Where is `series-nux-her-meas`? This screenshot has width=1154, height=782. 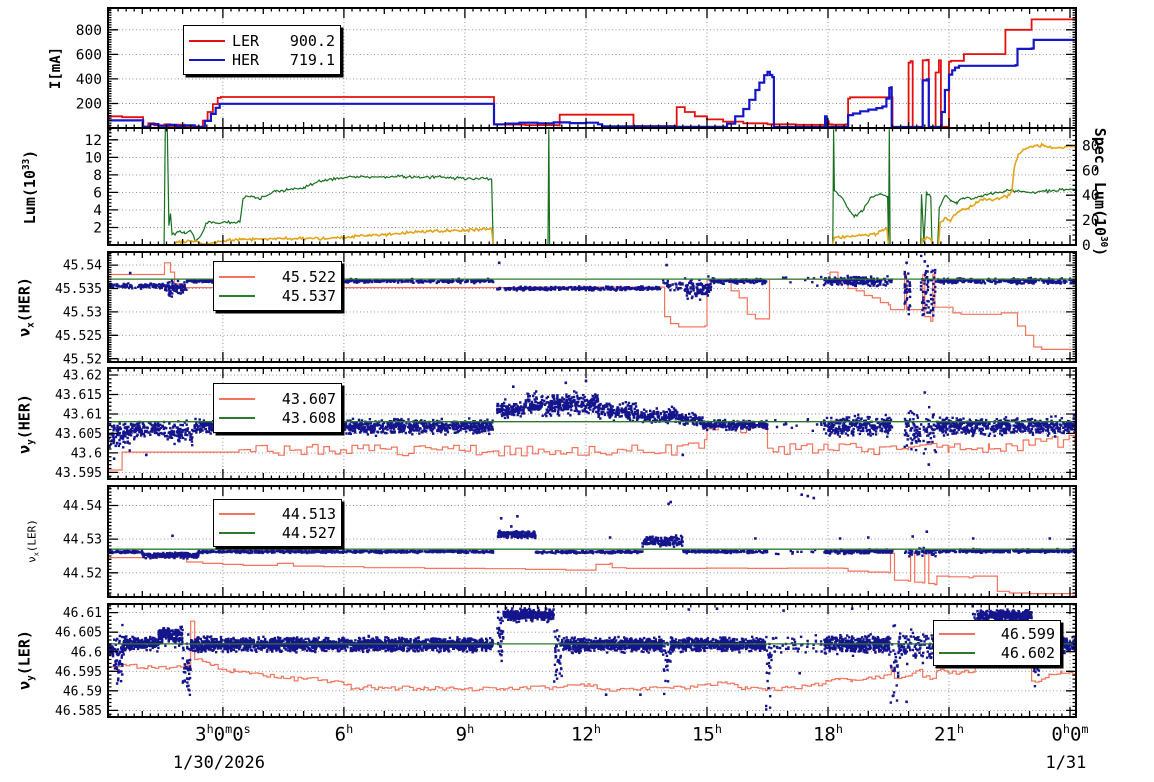
series-nux-her-meas is located at coordinates (592, 285).